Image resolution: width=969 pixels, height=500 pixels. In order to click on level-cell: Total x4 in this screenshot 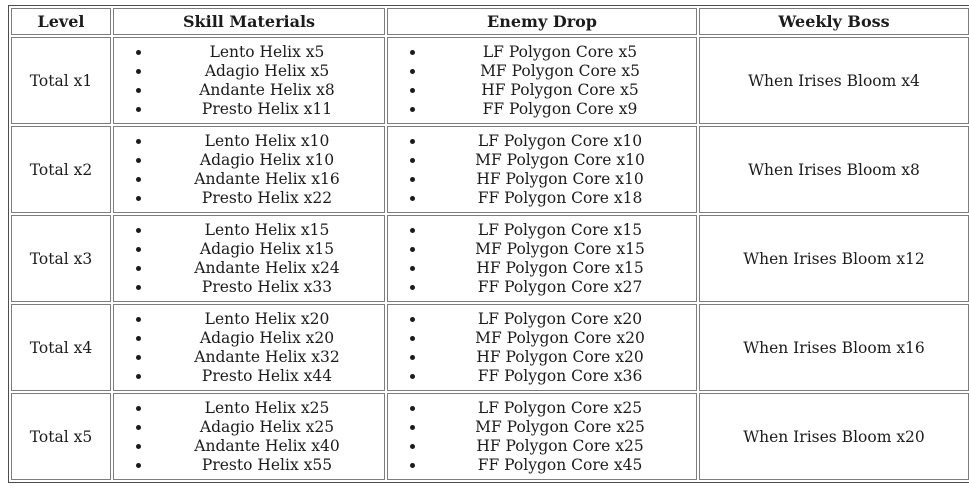, I will do `click(61, 347)`.